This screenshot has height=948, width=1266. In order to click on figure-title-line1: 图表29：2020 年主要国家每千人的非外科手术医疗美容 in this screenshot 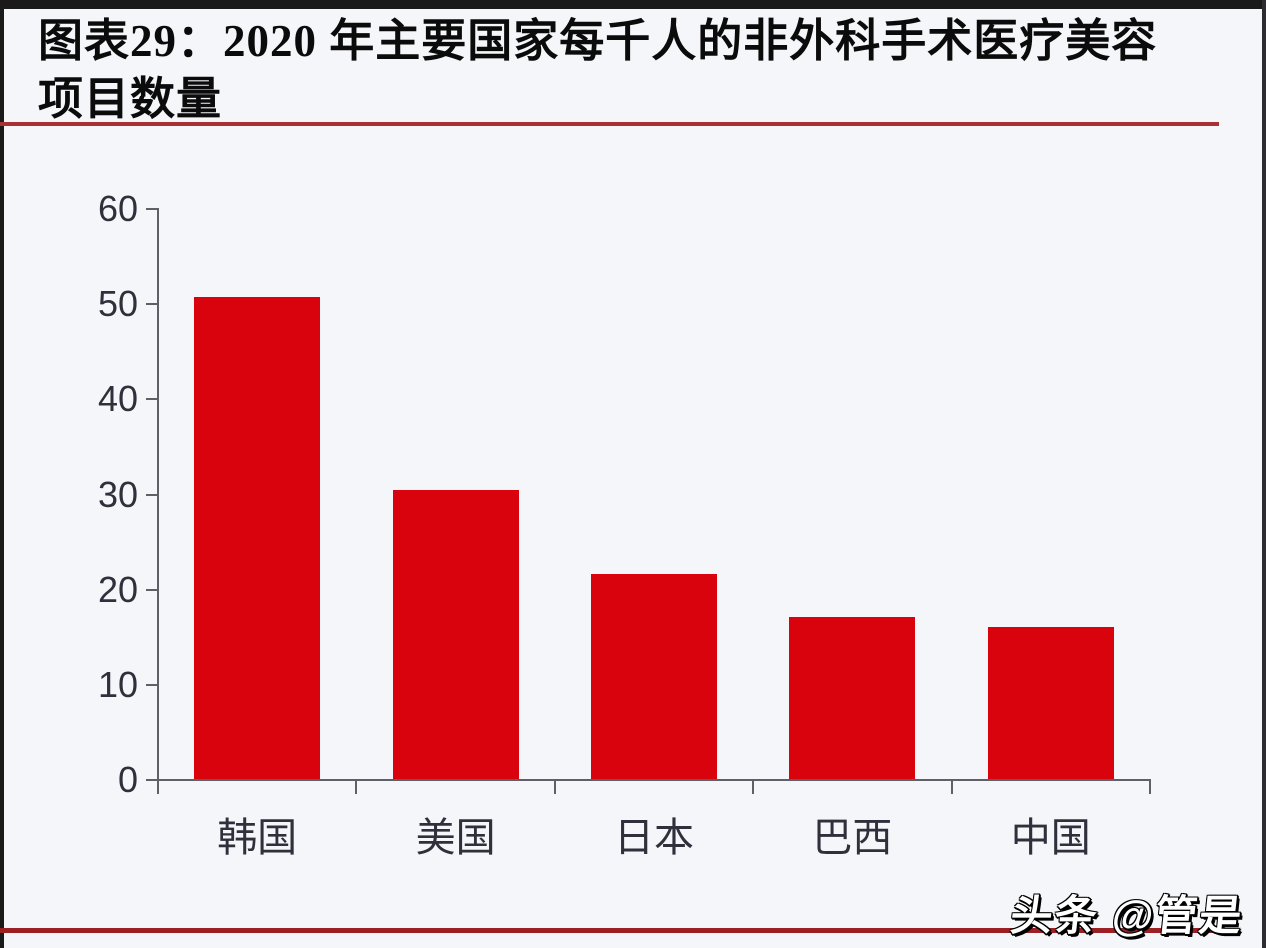, I will do `click(598, 41)`.